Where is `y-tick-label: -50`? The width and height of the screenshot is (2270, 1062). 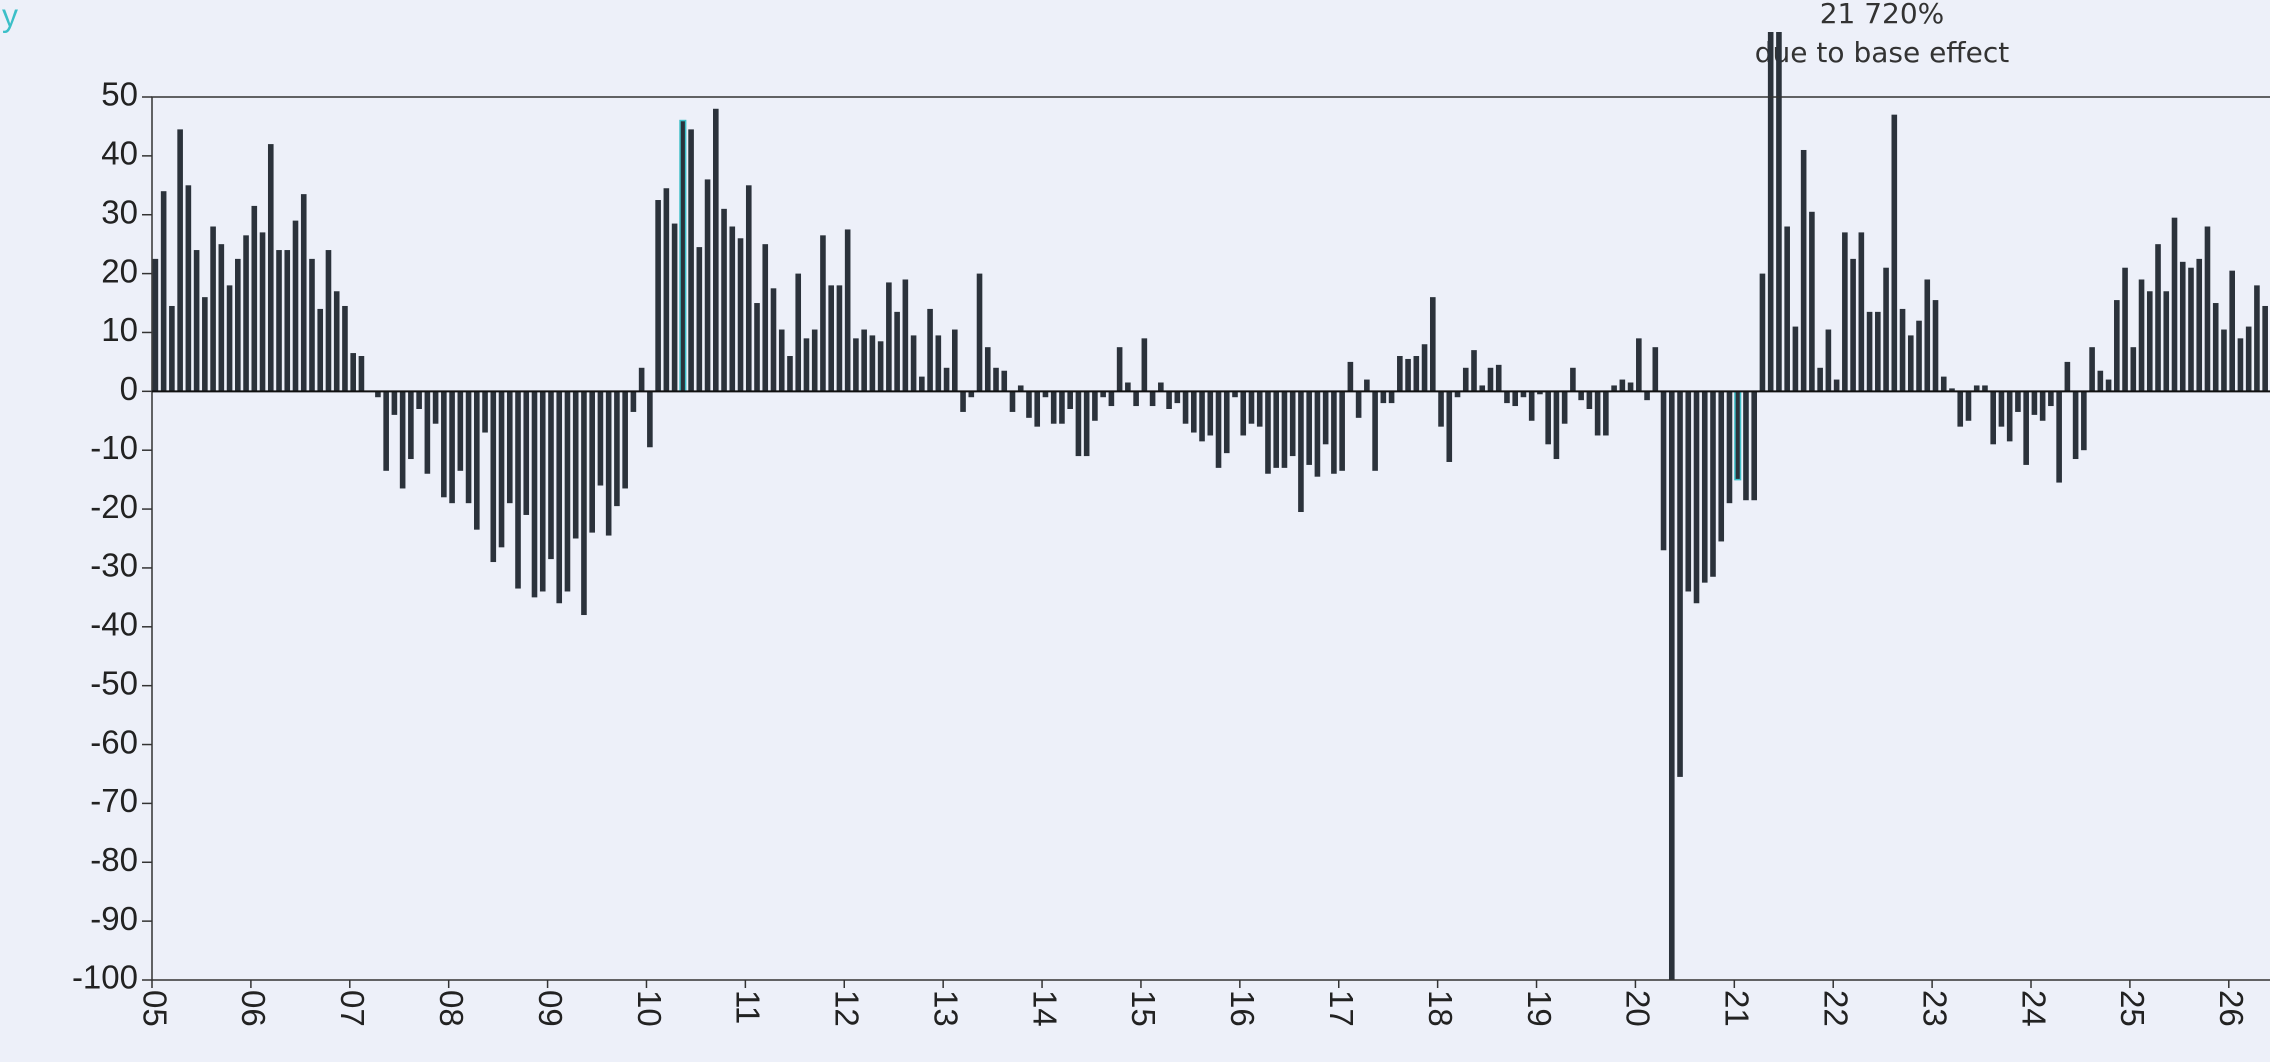 y-tick-label: -50 is located at coordinates (114, 682).